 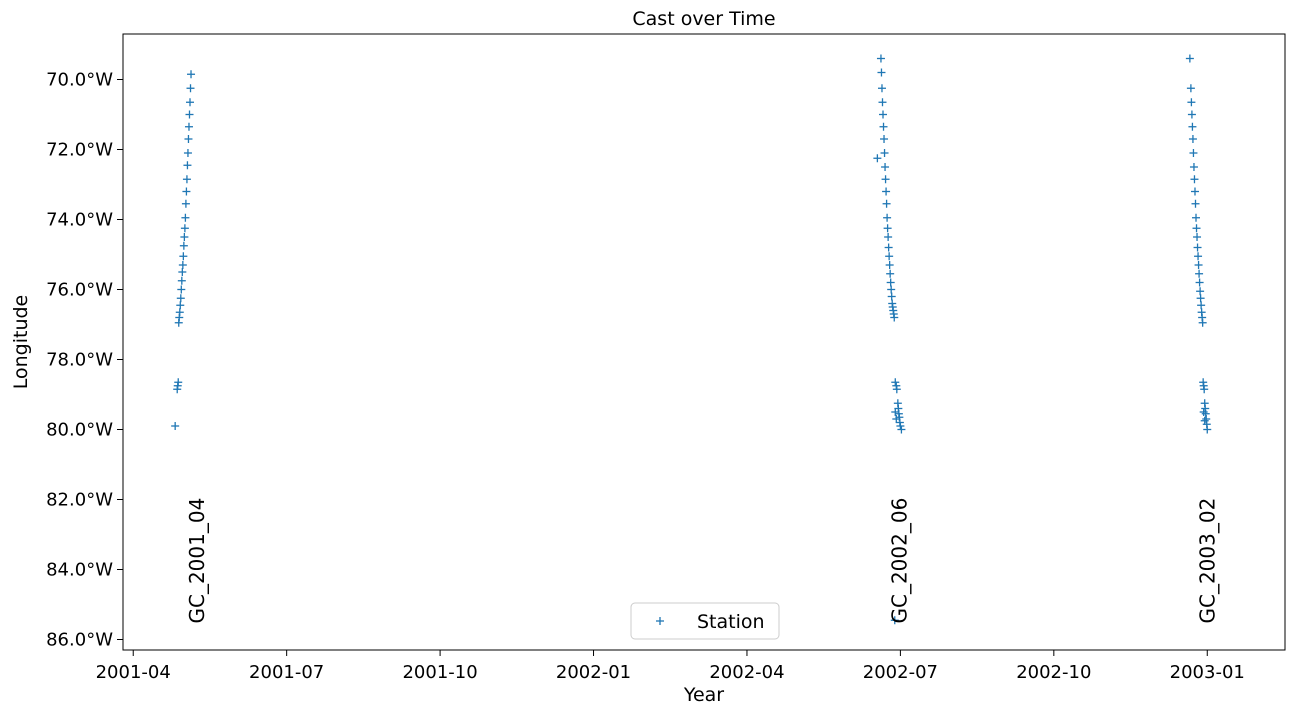 What do you see at coordinates (79, 360) in the screenshot?
I see `y-tick-label: 78.0°W` at bounding box center [79, 360].